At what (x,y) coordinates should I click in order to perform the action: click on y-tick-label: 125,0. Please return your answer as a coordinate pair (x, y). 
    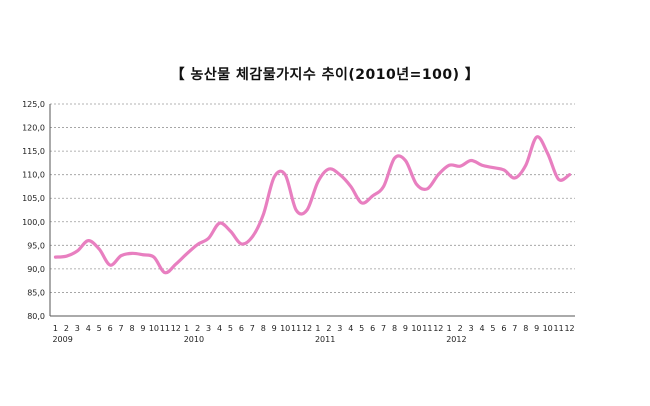
    Looking at the image, I should click on (33, 104).